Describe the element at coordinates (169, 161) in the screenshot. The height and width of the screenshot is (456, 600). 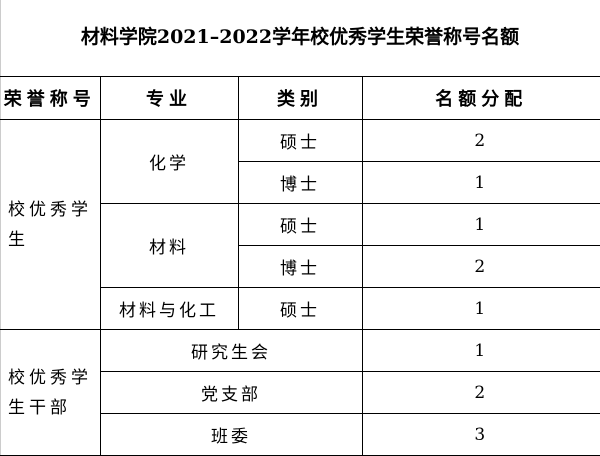
I see `major-cell: 化学` at that location.